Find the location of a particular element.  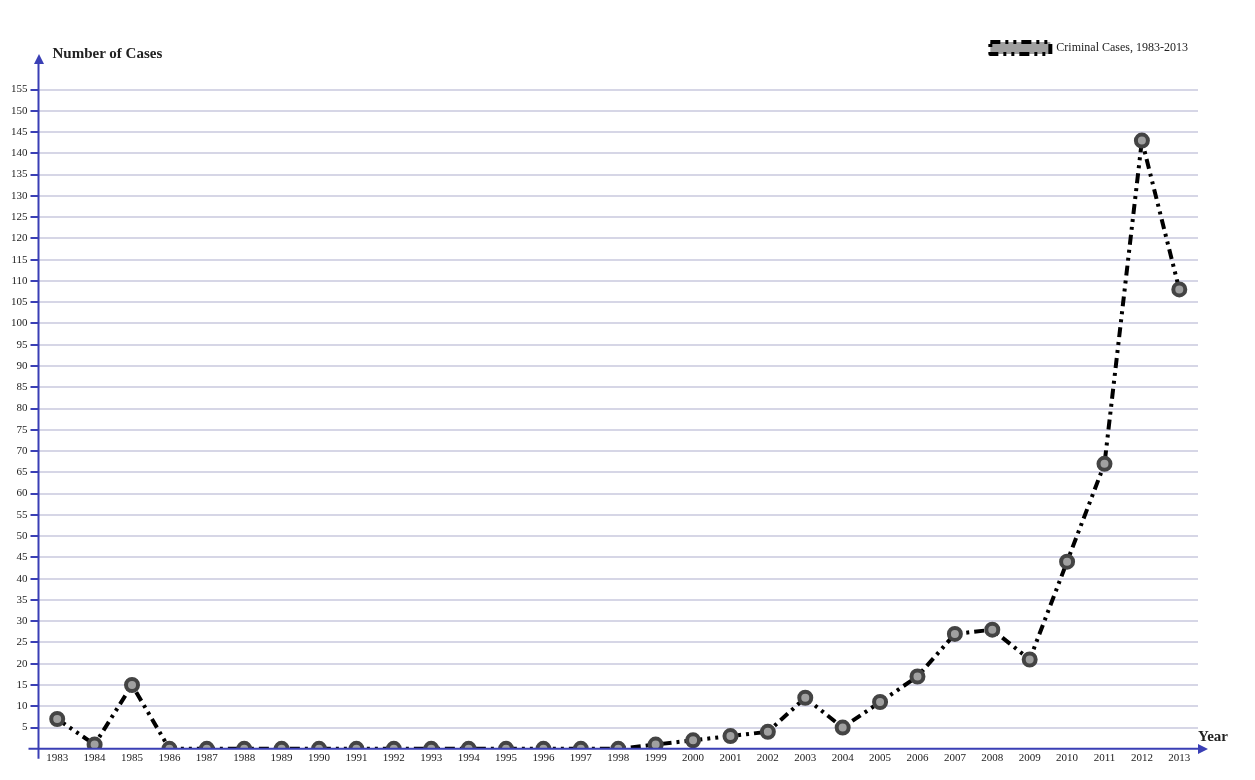

x-tick-label: 1995 is located at coordinates (506, 757).